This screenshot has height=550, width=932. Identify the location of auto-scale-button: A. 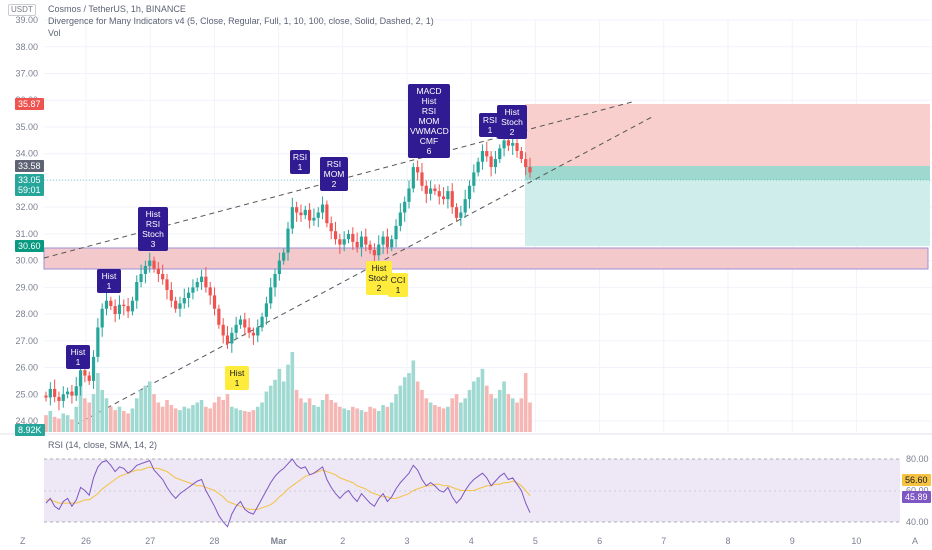
(915, 541).